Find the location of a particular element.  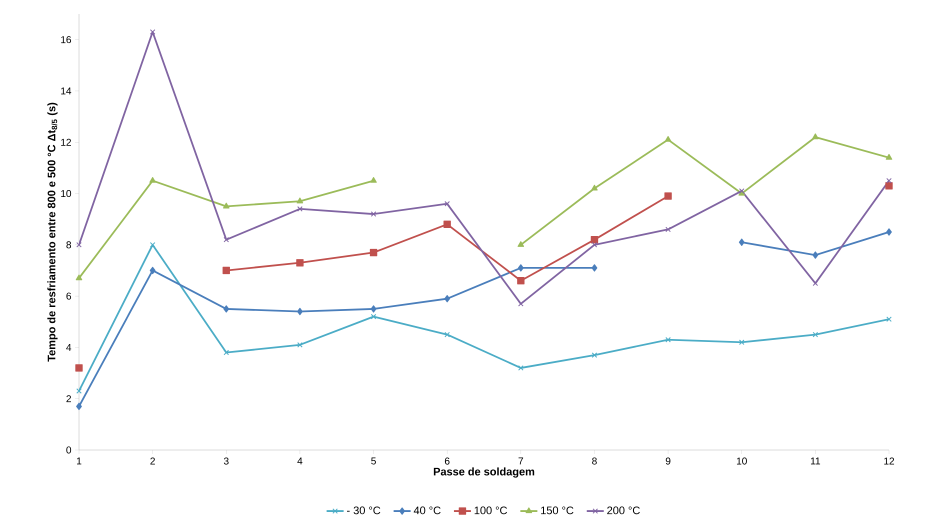

legend-label: 100 °C is located at coordinates (491, 510).